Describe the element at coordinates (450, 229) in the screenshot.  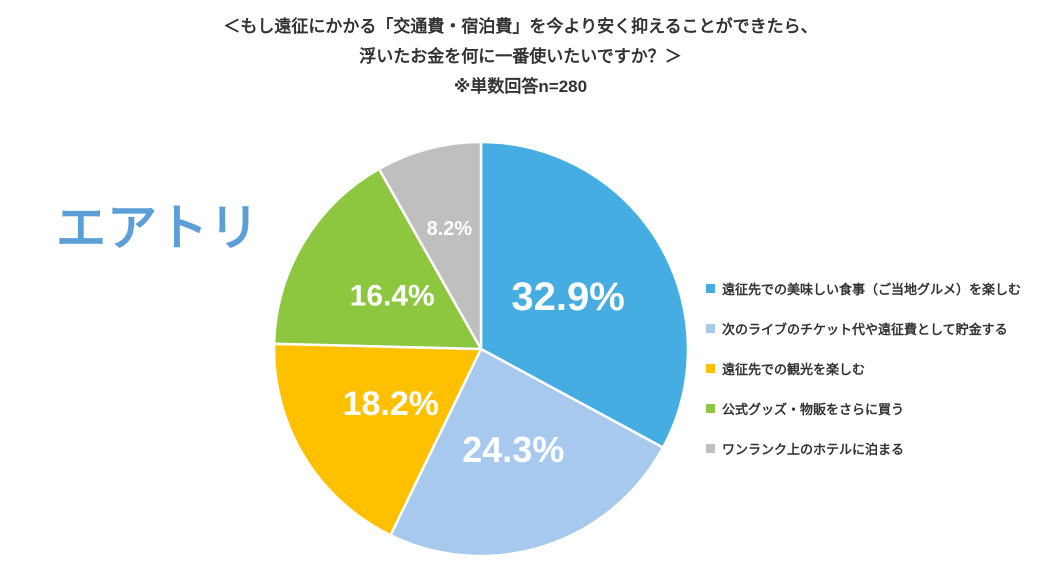
I see `pie-slice-value-label: 8.2%` at that location.